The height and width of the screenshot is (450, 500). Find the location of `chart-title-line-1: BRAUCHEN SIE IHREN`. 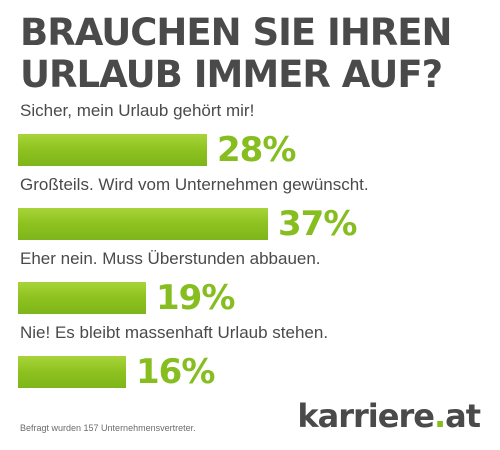

chart-title-line-1: BRAUCHEN SIE IHREN is located at coordinates (236, 32).